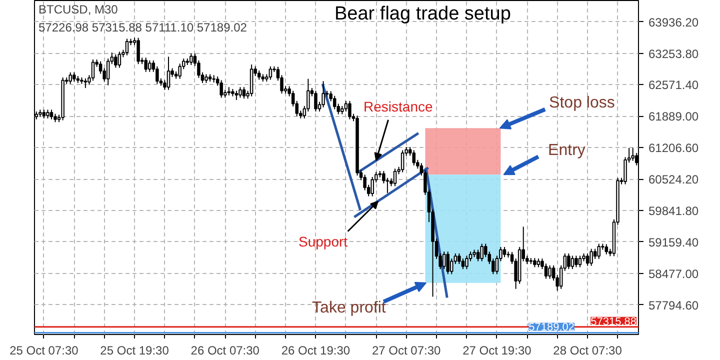 The image size is (720, 360). What do you see at coordinates (673, 179) in the screenshot?
I see `y-tick-label: 60524.20` at bounding box center [673, 179].